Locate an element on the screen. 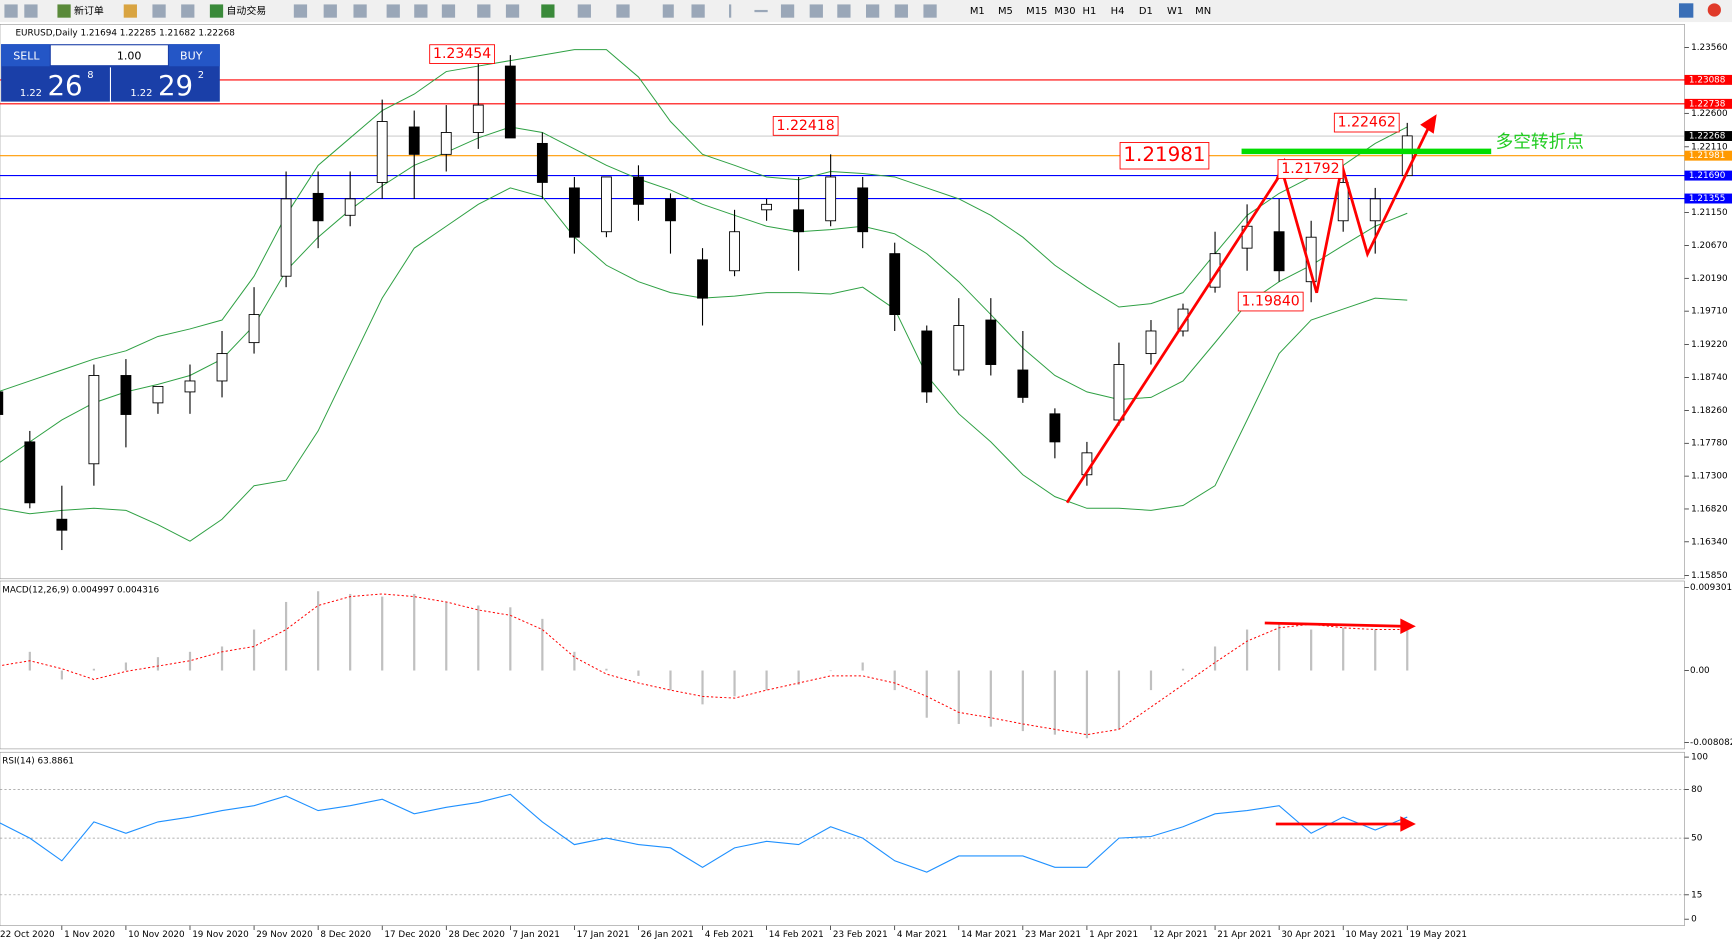  macd-signal is located at coordinates (704, 664).